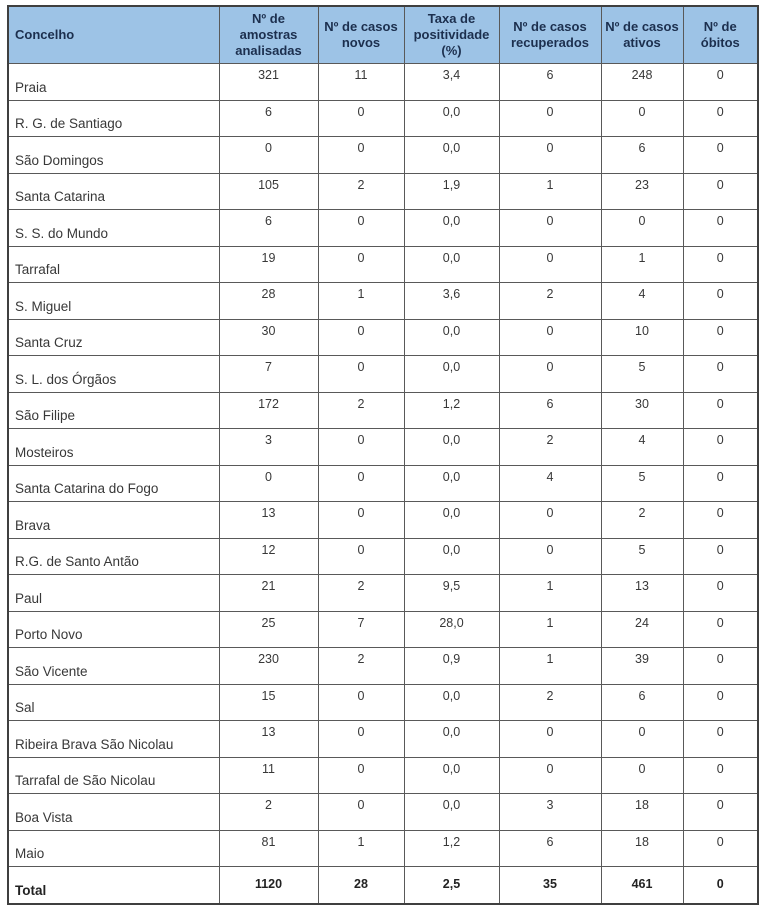  Describe the element at coordinates (113, 374) in the screenshot. I see `cell-concelho-name: S. L. dos Órgãos` at that location.